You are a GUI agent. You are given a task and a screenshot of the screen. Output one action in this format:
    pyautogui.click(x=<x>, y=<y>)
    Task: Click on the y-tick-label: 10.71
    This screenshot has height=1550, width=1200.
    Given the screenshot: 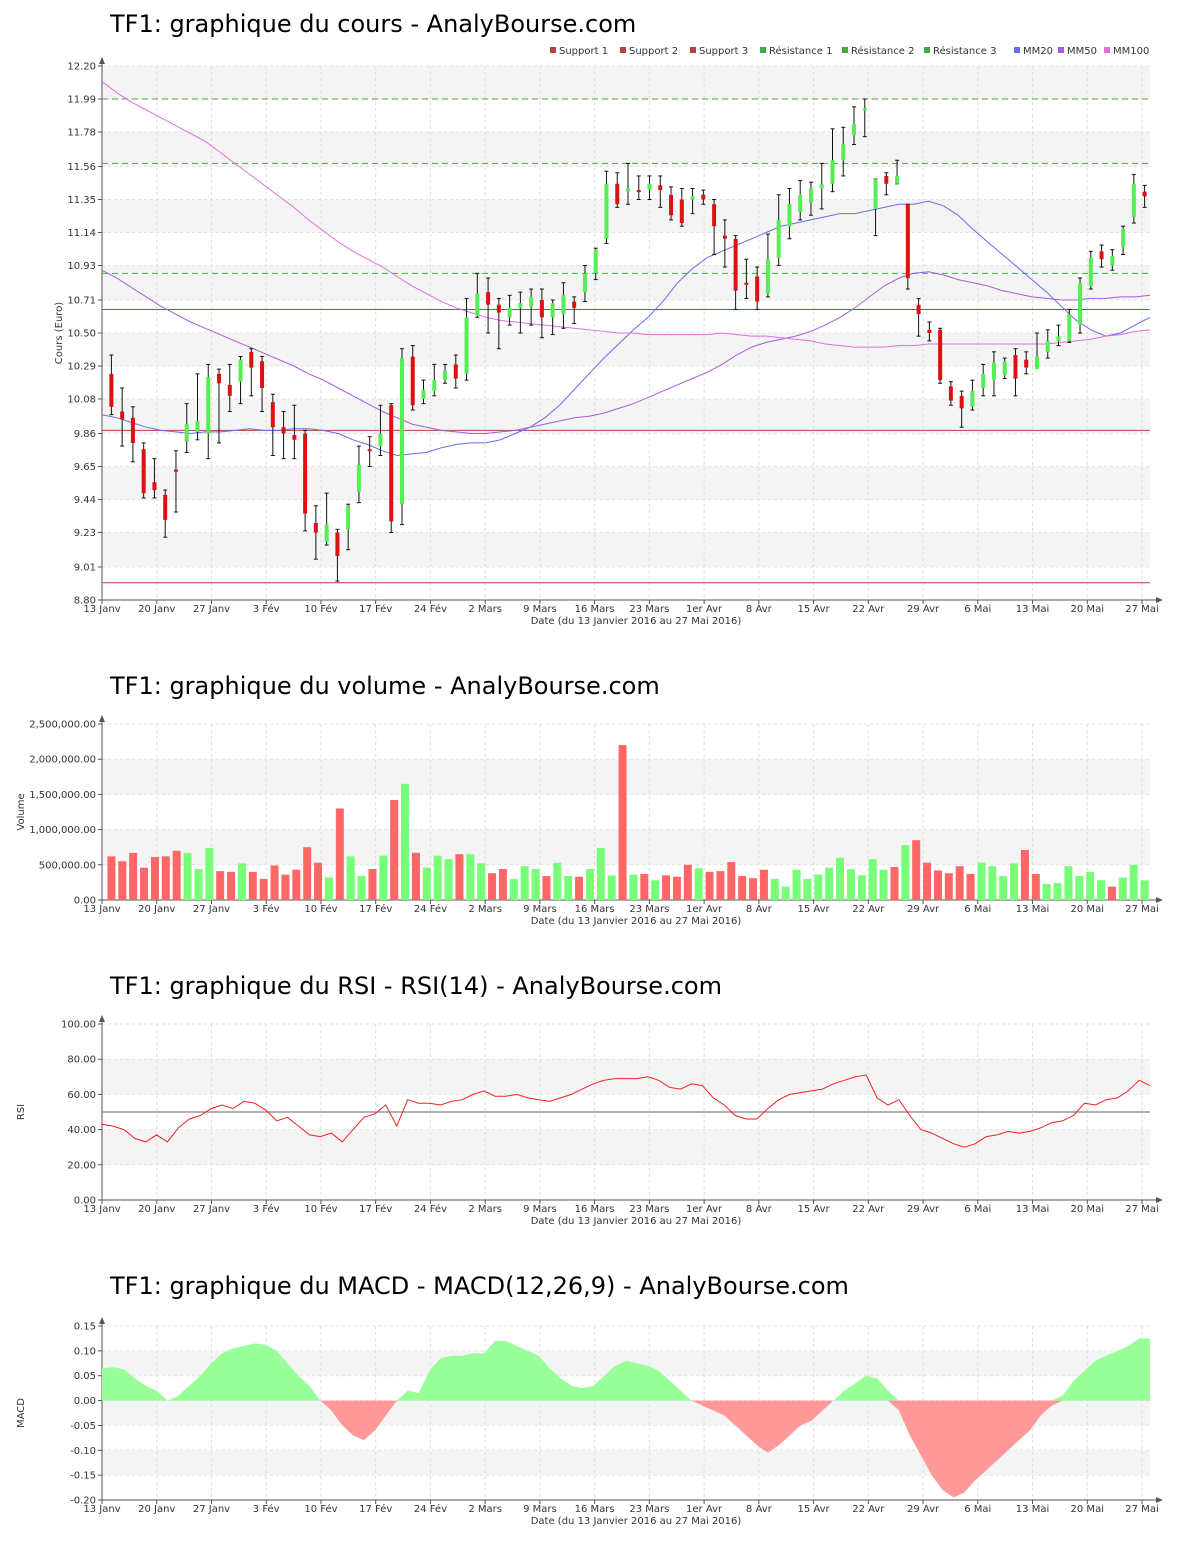 What is the action you would take?
    pyautogui.click(x=81, y=301)
    